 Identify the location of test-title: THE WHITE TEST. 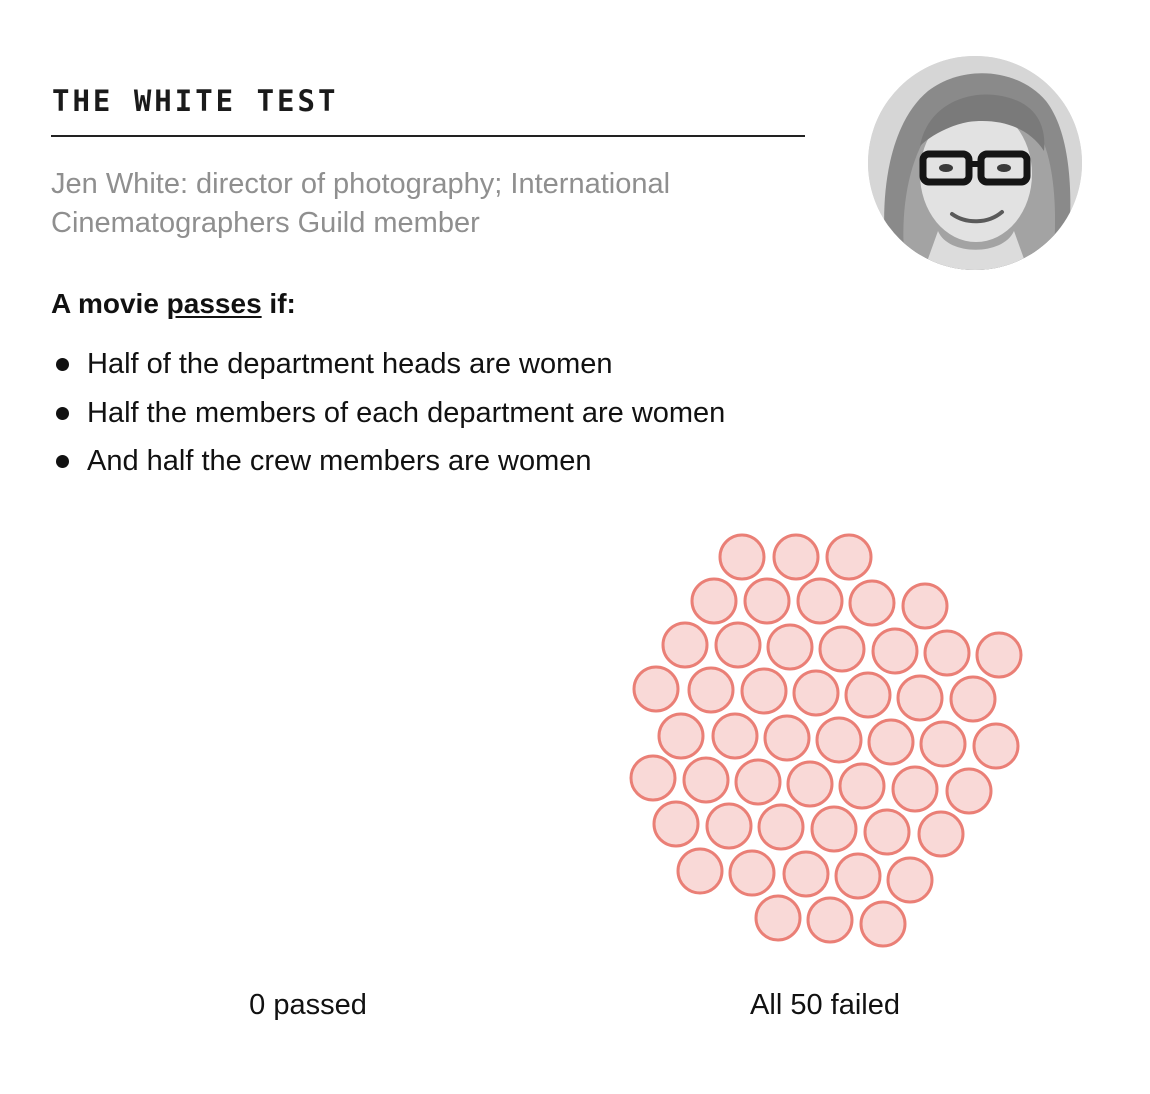
(195, 101).